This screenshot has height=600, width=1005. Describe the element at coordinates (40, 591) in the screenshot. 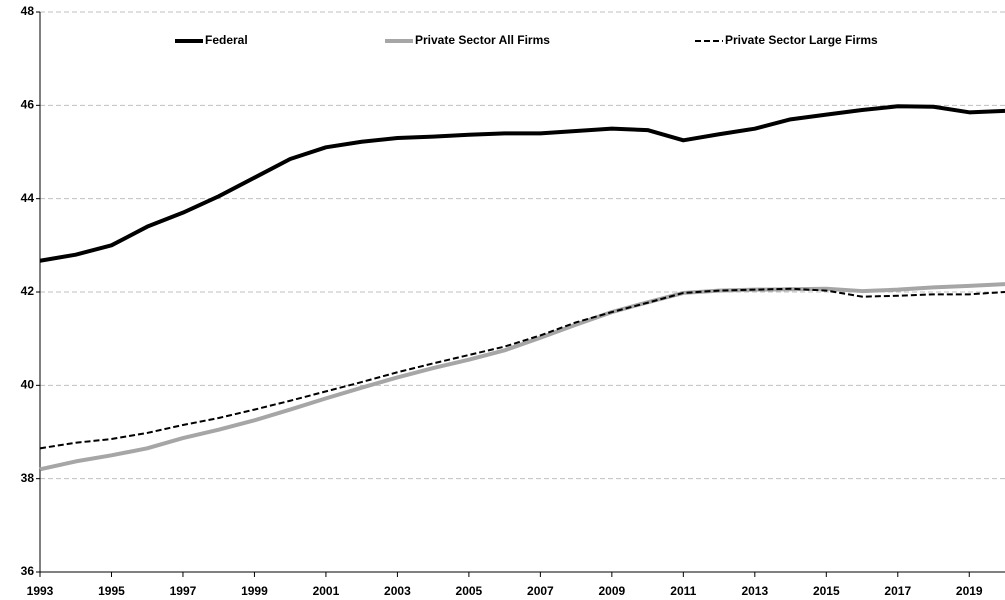

I see `x-tick-label: 1993` at that location.